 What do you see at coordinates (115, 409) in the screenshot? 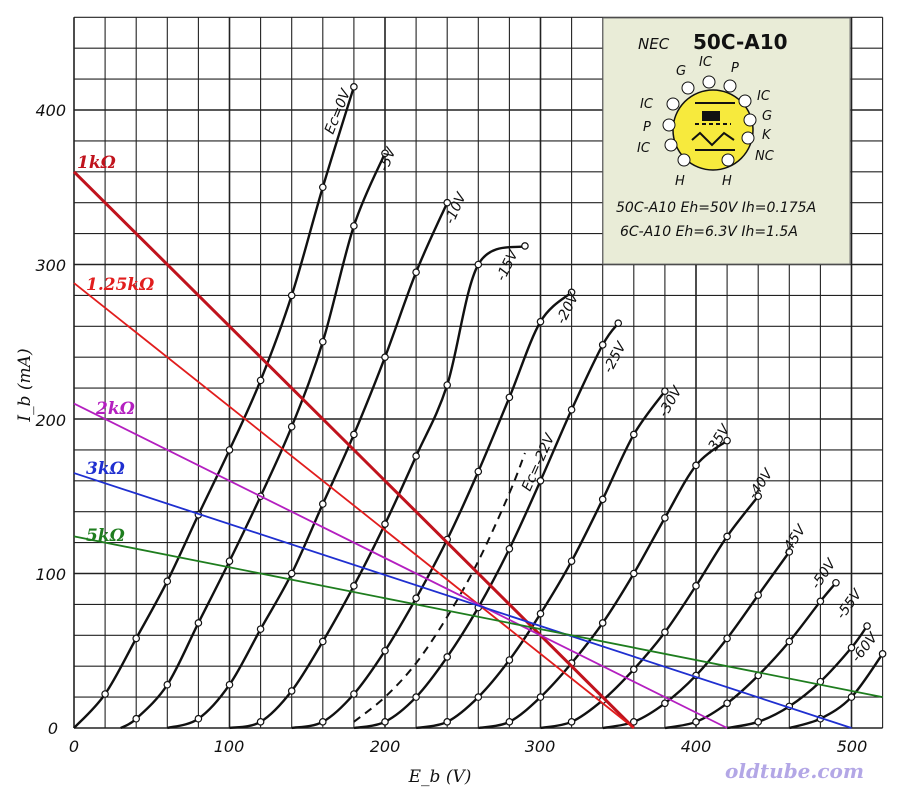
I see `load-label-2k: 2kΩ` at bounding box center [115, 409].